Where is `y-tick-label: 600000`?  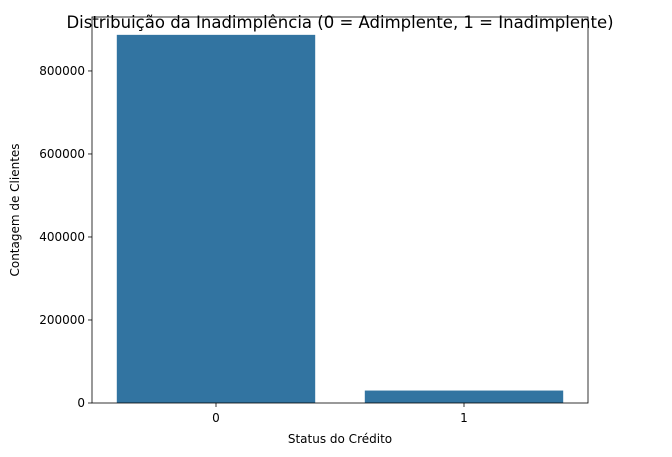
y-tick-label: 600000 is located at coordinates (62, 154).